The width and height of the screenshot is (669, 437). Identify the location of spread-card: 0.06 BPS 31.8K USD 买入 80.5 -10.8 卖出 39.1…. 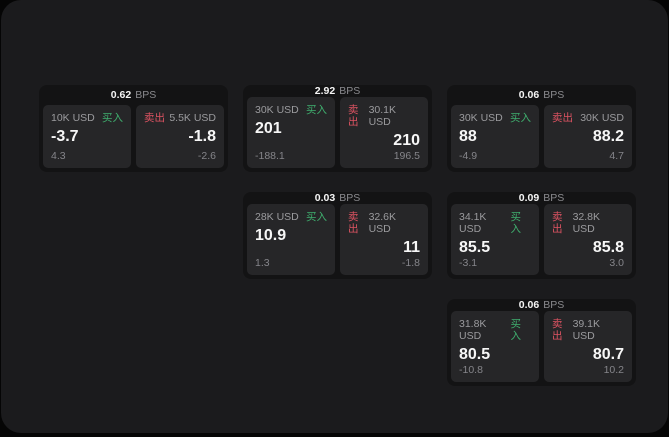
(541, 342).